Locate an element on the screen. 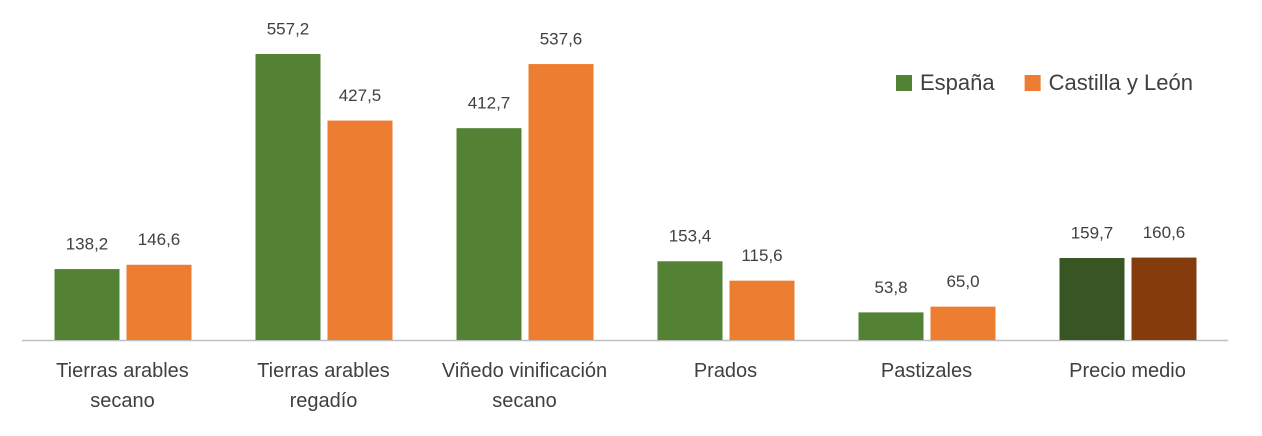 This screenshot has height=436, width=1262. value-label: 146,6 is located at coordinates (159, 239).